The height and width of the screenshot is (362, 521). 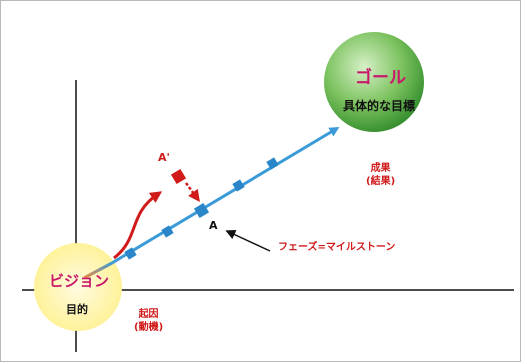 I want to click on milestone-marker-a, so click(x=201, y=210).